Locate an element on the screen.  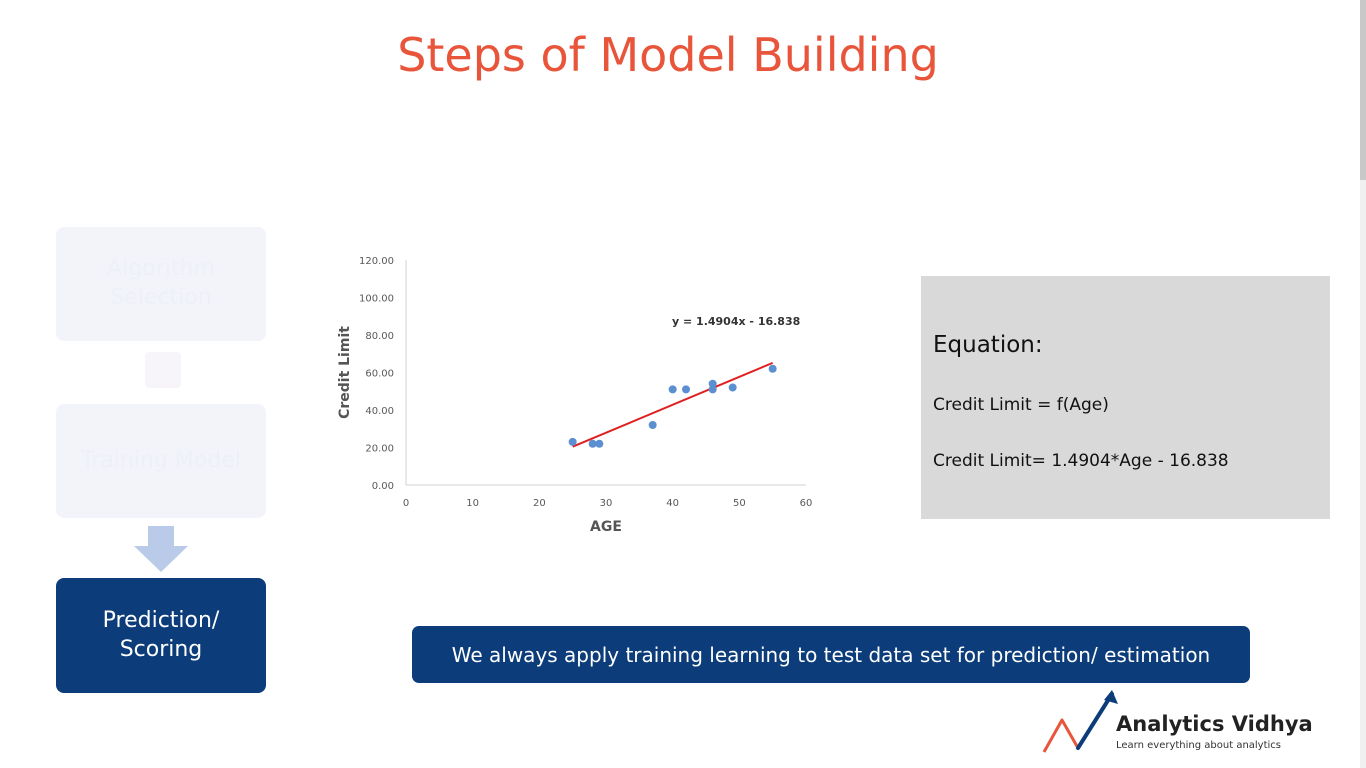
y-tick-label: 120.00 is located at coordinates (376, 261).